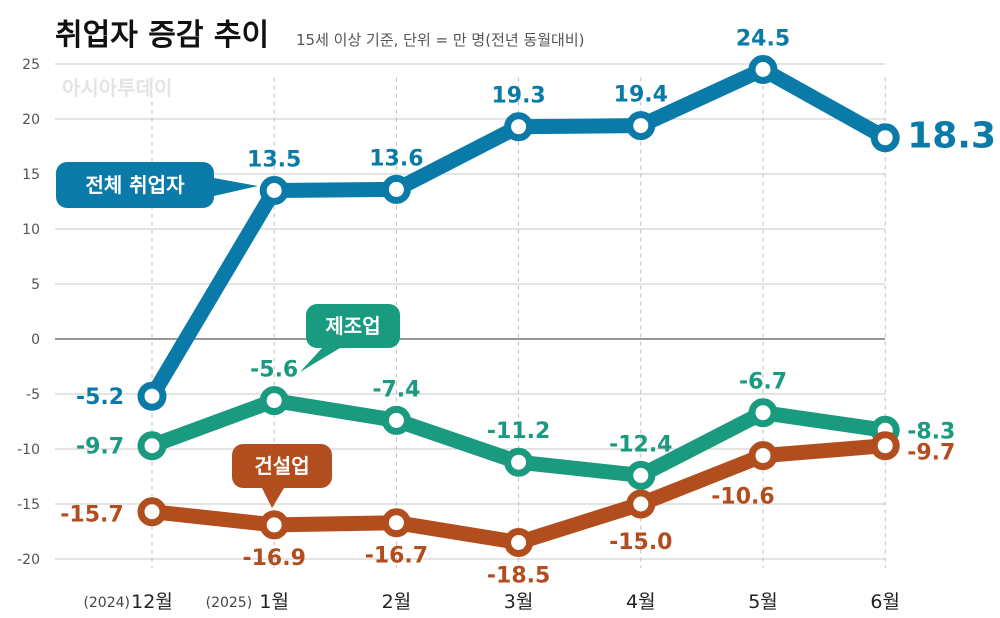 This screenshot has height=618, width=1000. I want to click on data-label-manufacturing: -6.7, so click(763, 382).